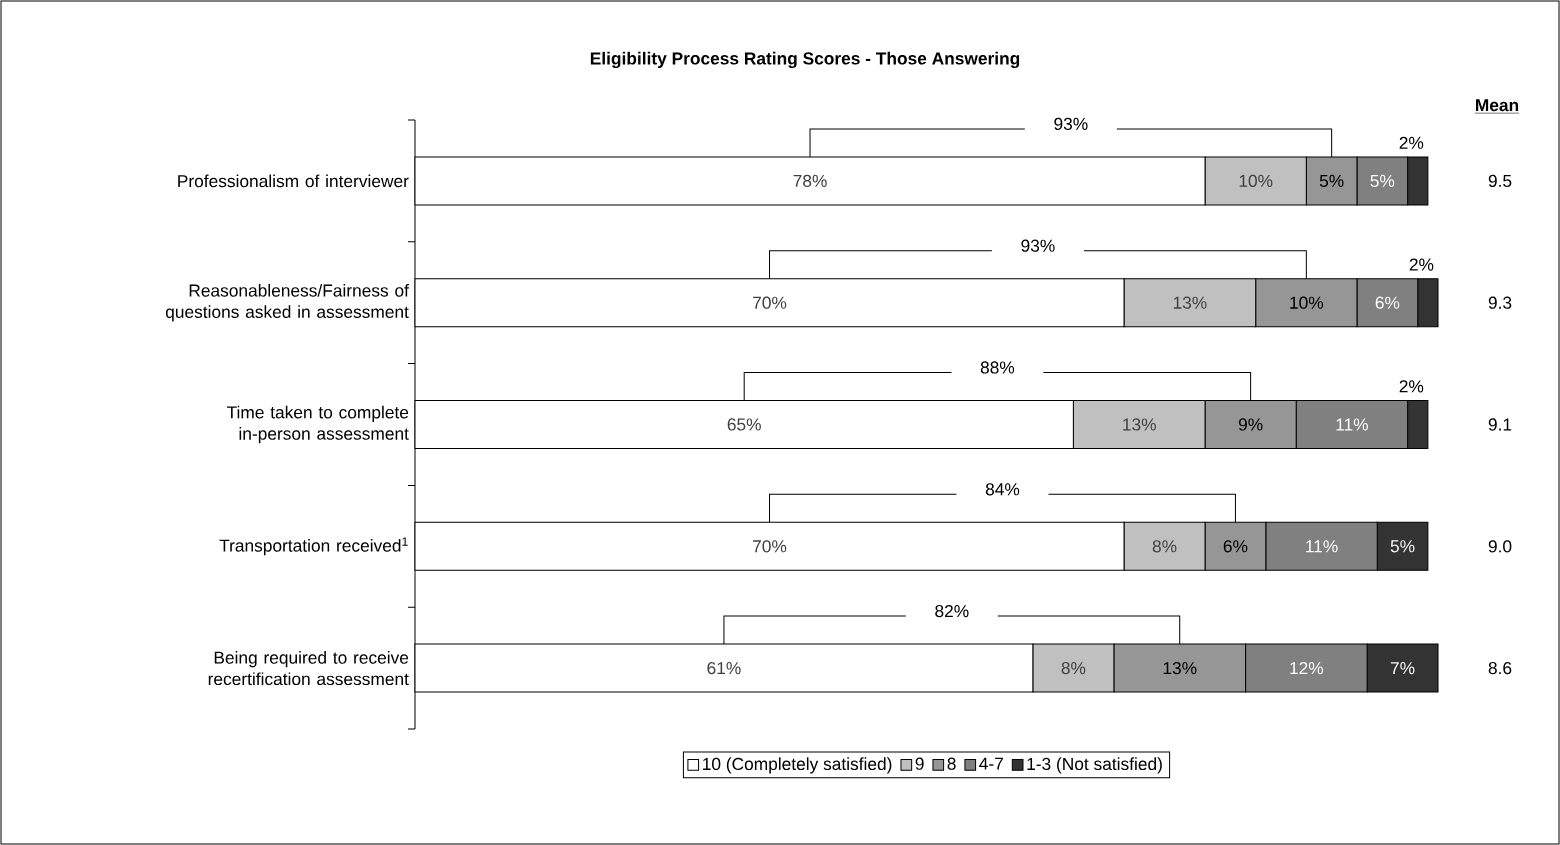 This screenshot has width=1560, height=845. I want to click on legend-label: 1-3 (Not satisfied), so click(1094, 765).